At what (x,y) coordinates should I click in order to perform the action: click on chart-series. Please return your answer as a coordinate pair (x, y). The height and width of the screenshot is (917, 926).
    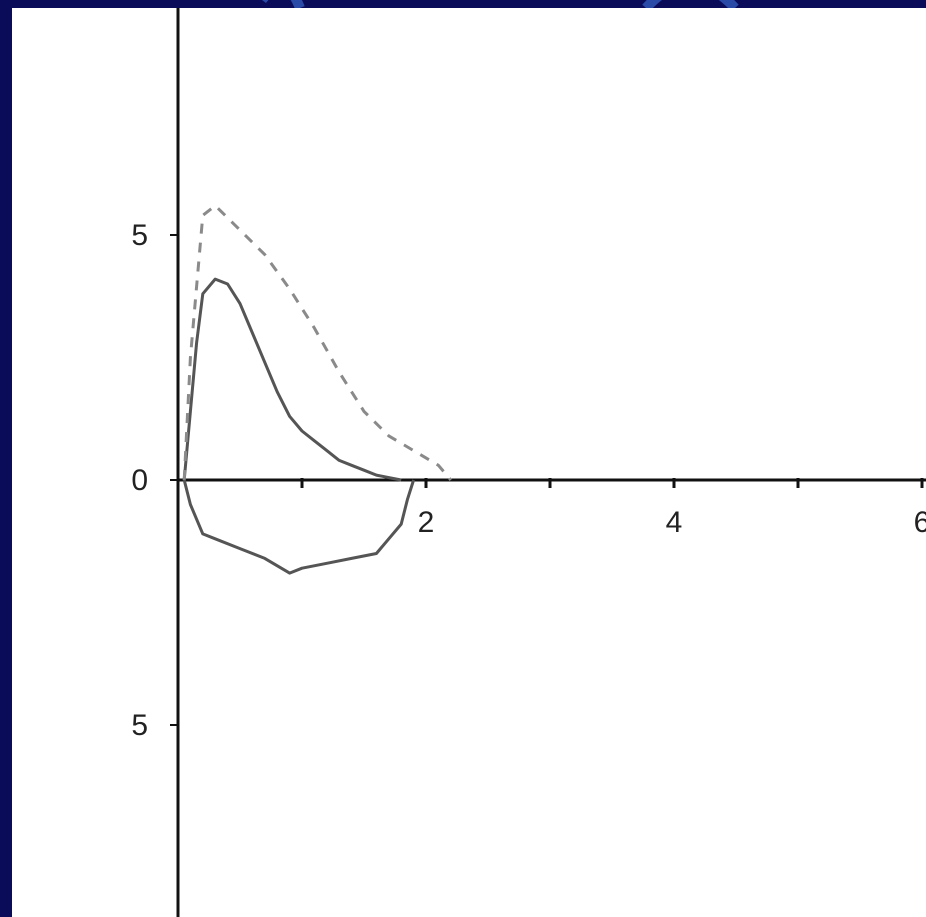
    Looking at the image, I should click on (317, 389).